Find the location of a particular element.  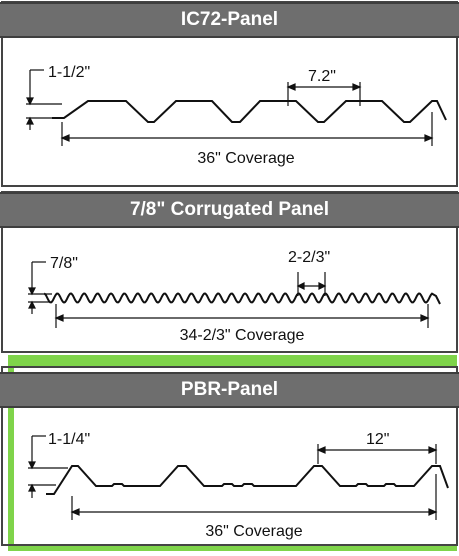

ic72-diagram is located at coordinates (249, 111).